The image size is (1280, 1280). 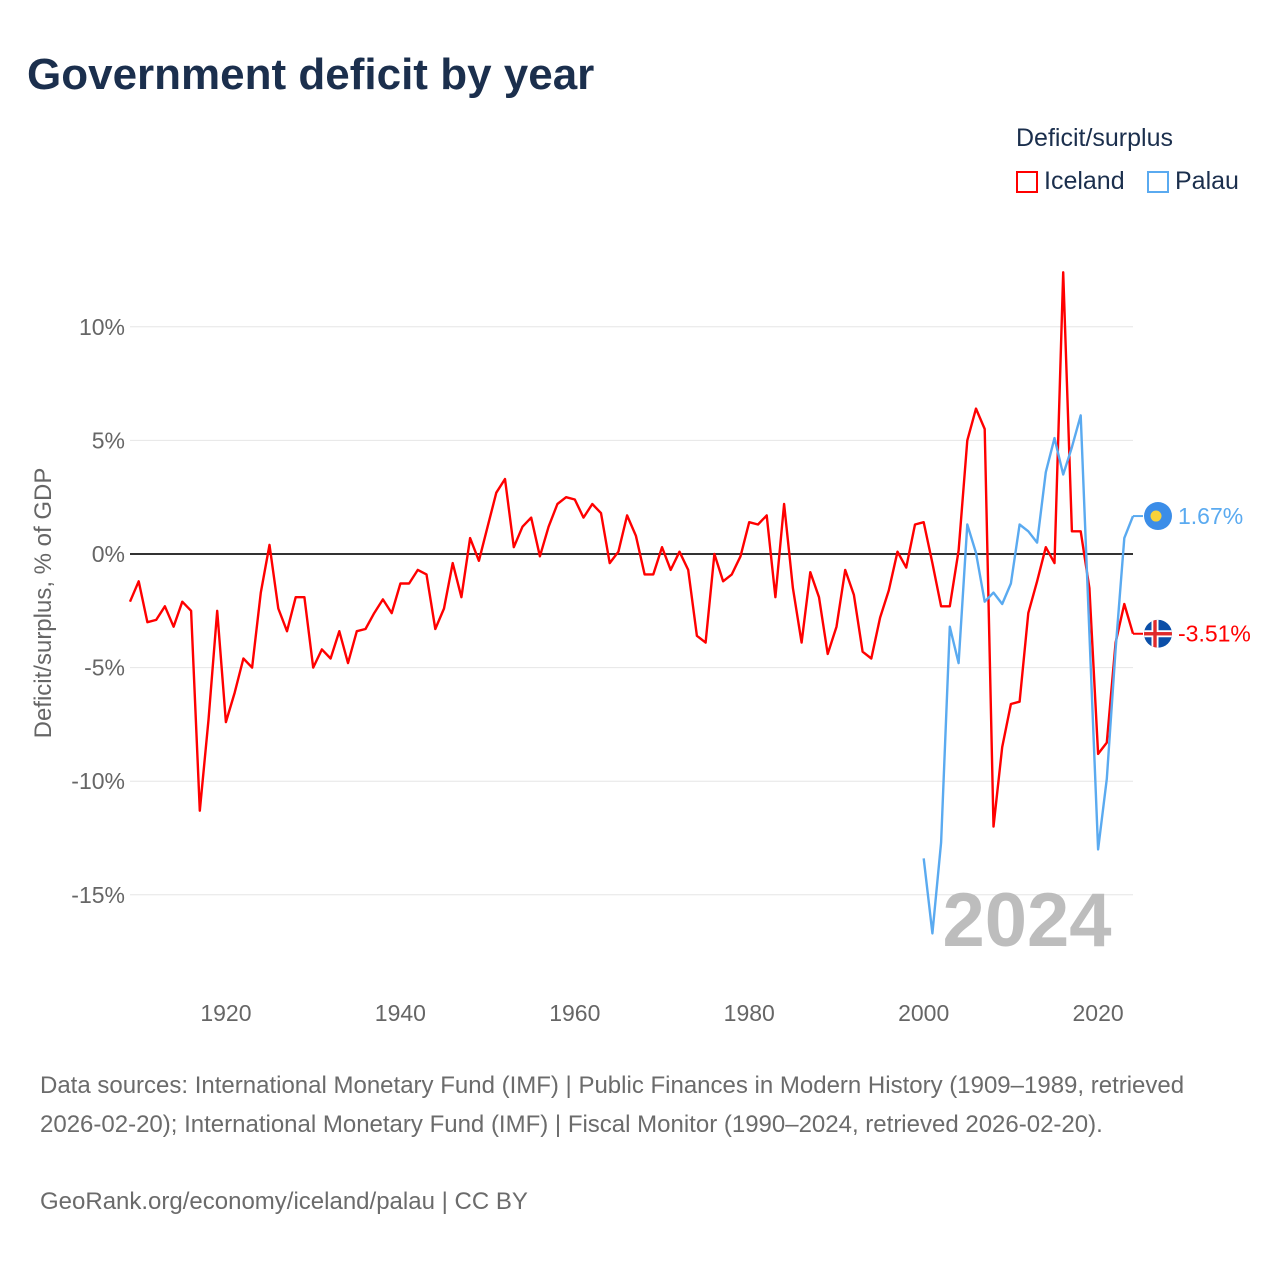 What do you see at coordinates (98, 781) in the screenshot?
I see `y-tick-label: -10%` at bounding box center [98, 781].